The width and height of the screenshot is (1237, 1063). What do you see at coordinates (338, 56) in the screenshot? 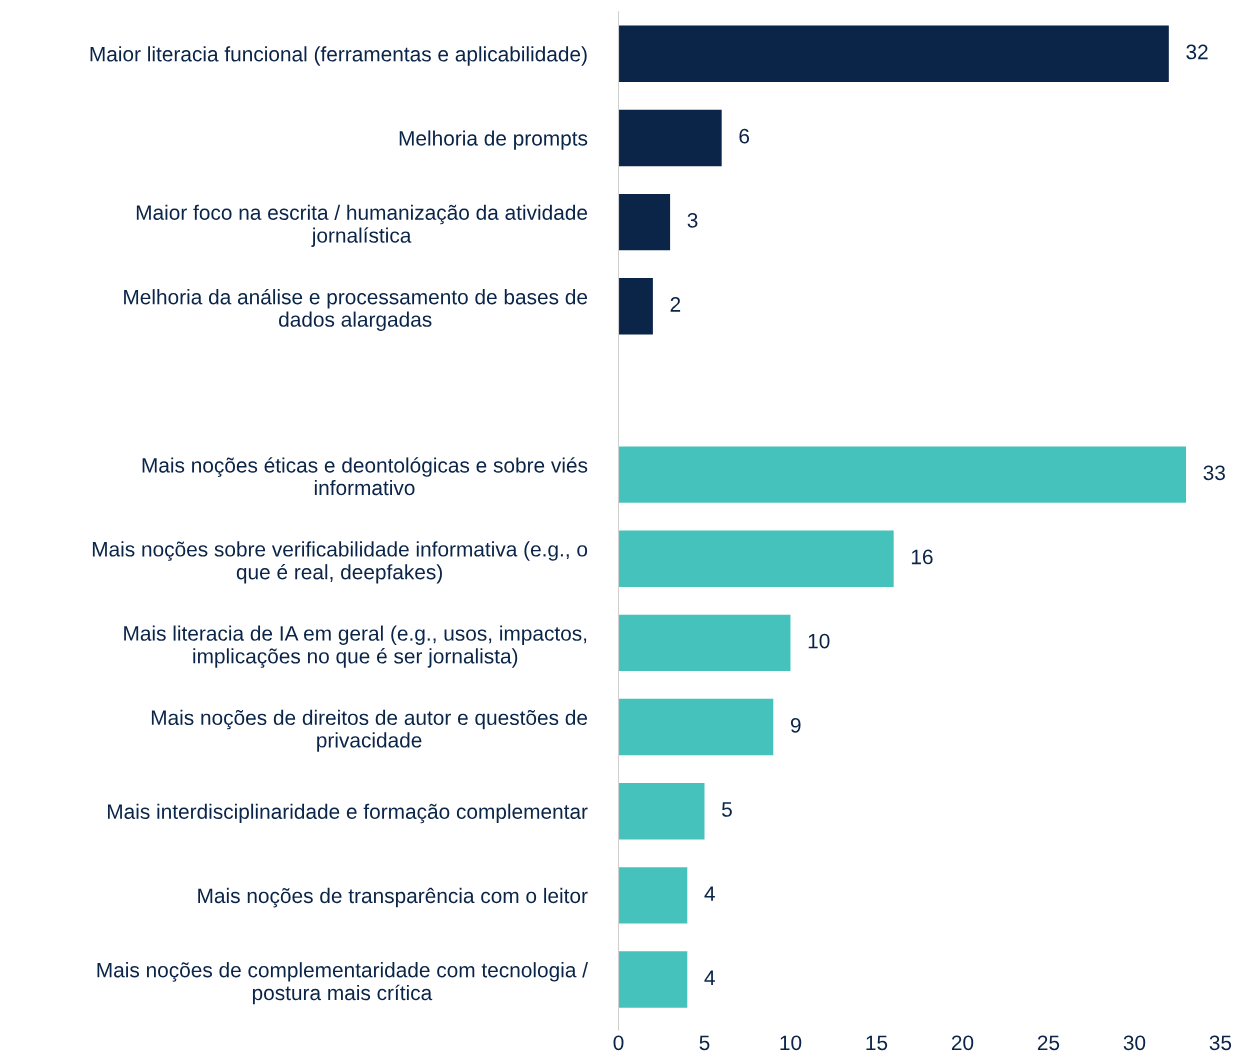
I see `y-tick-label: Maior literacia funcional (ferramentas e aplicabilidade)` at bounding box center [338, 56].